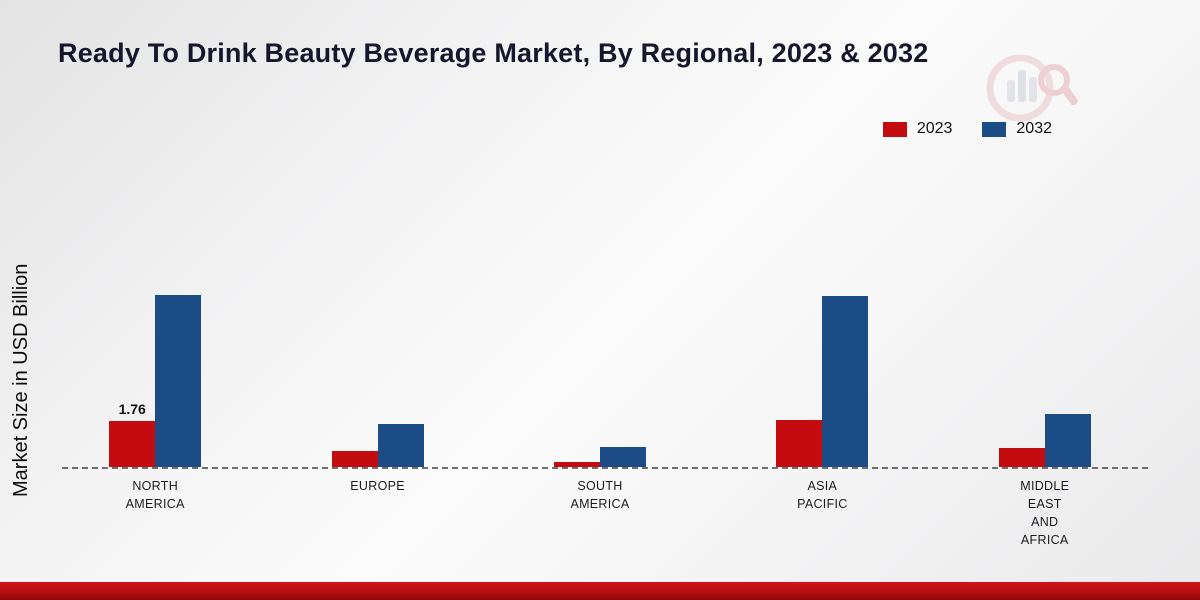 Image resolution: width=1200 pixels, height=600 pixels. I want to click on x-axis-label-asia-pacific: ASIA PACIFIC, so click(822, 495).